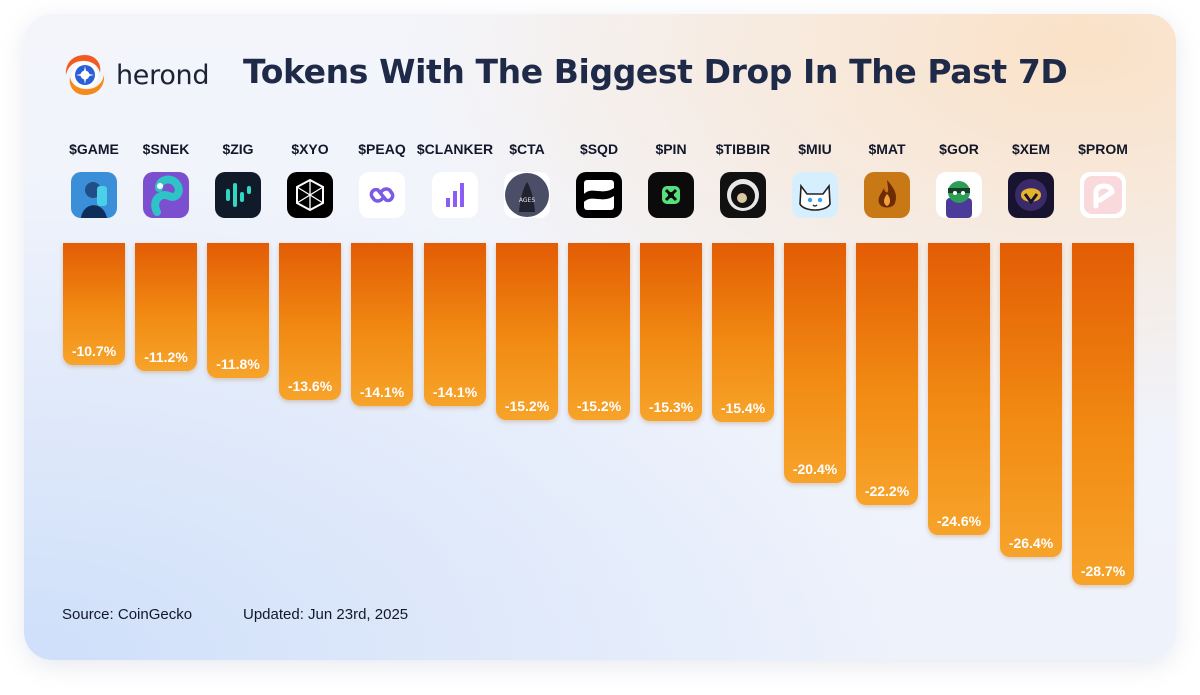  I want to click on data-label: -11.8%, so click(238, 364).